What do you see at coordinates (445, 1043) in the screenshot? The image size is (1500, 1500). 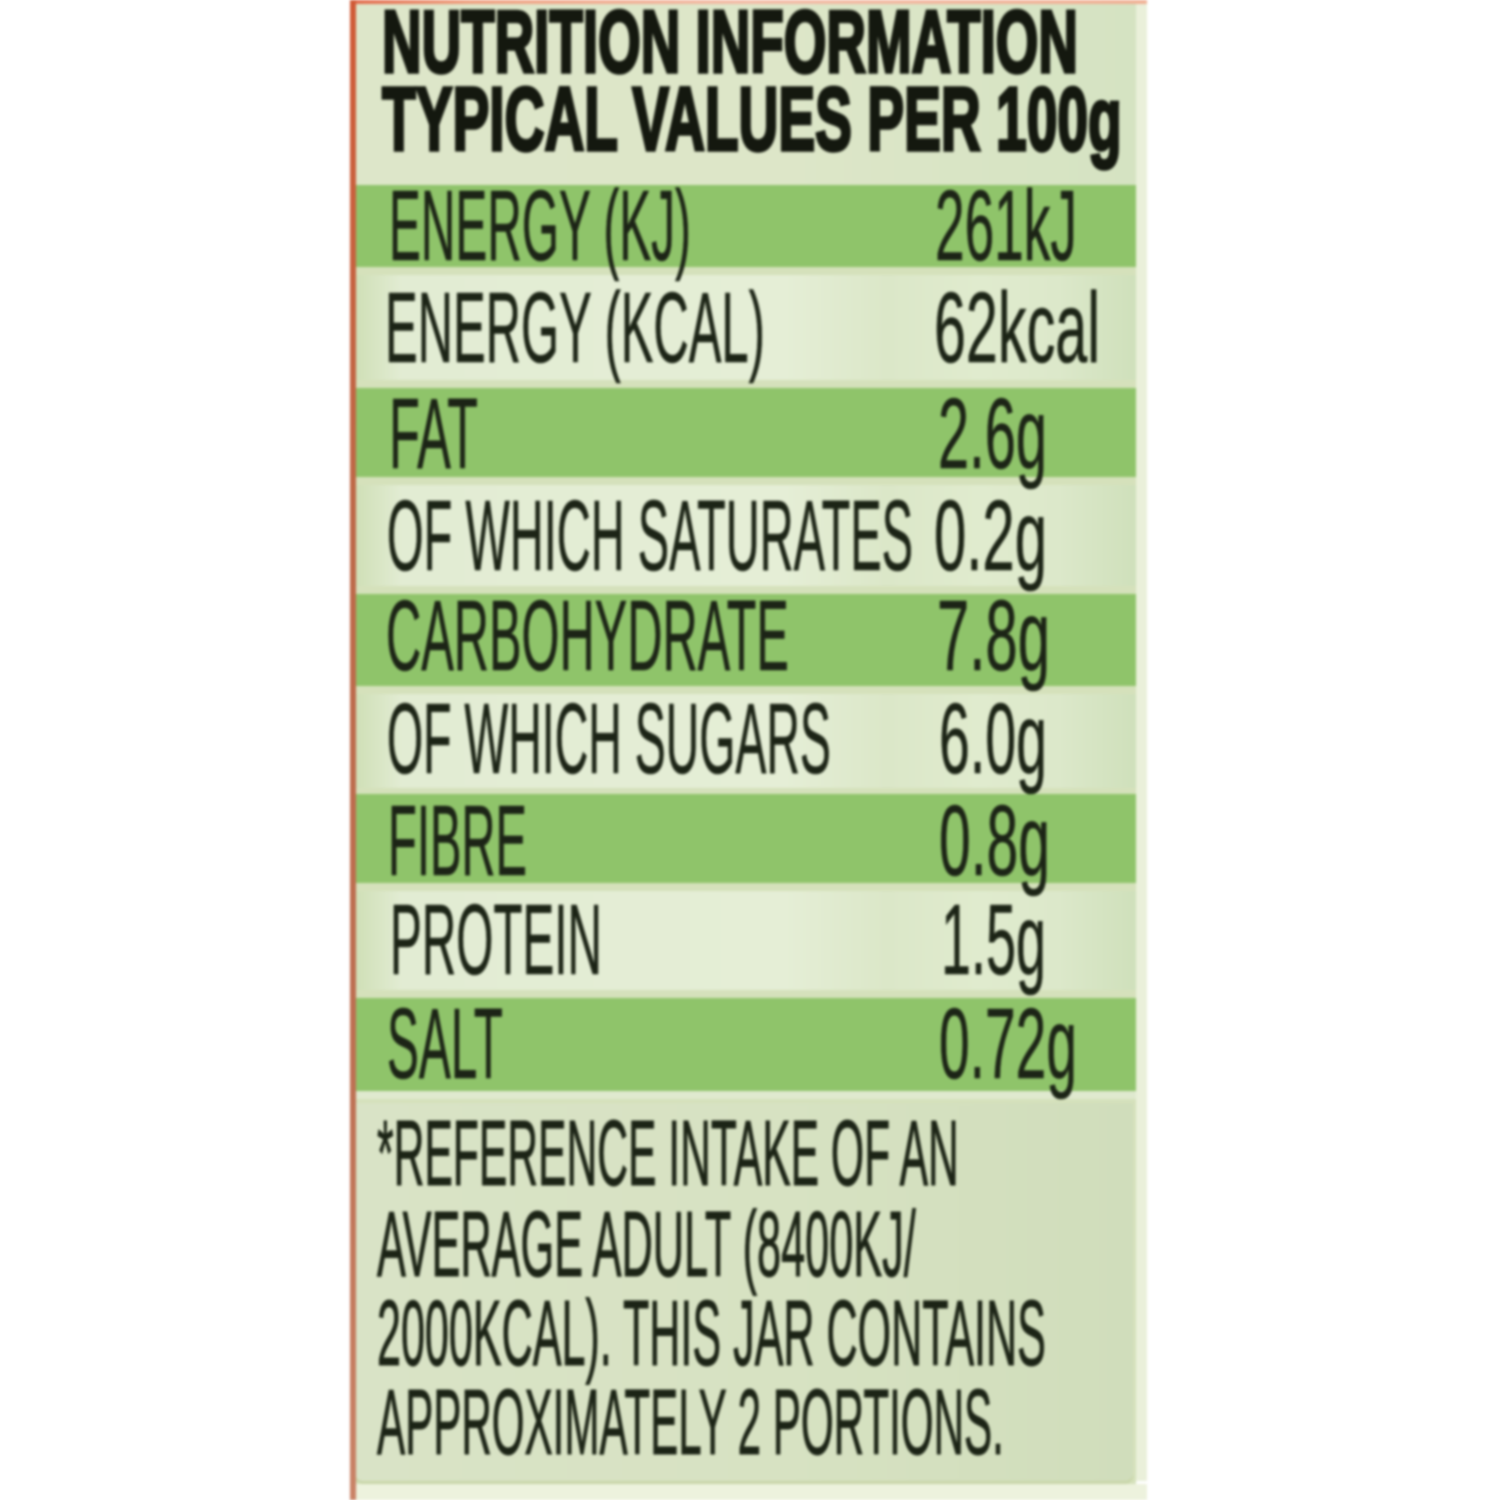 I see `svg-text: SALT` at bounding box center [445, 1043].